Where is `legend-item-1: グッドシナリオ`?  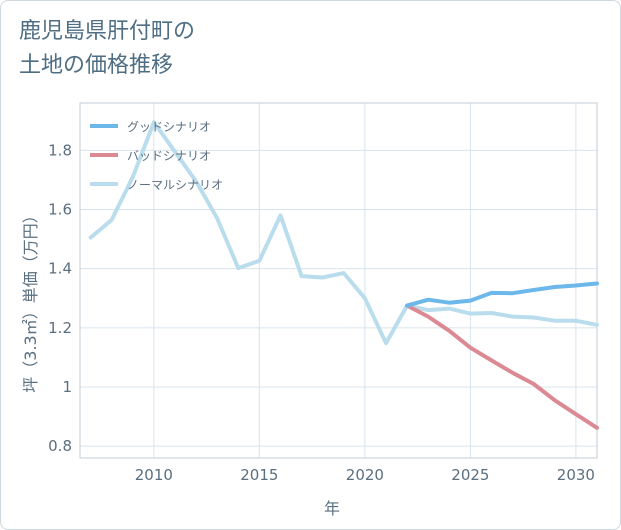 legend-item-1: グッドシナリオ is located at coordinates (150, 127).